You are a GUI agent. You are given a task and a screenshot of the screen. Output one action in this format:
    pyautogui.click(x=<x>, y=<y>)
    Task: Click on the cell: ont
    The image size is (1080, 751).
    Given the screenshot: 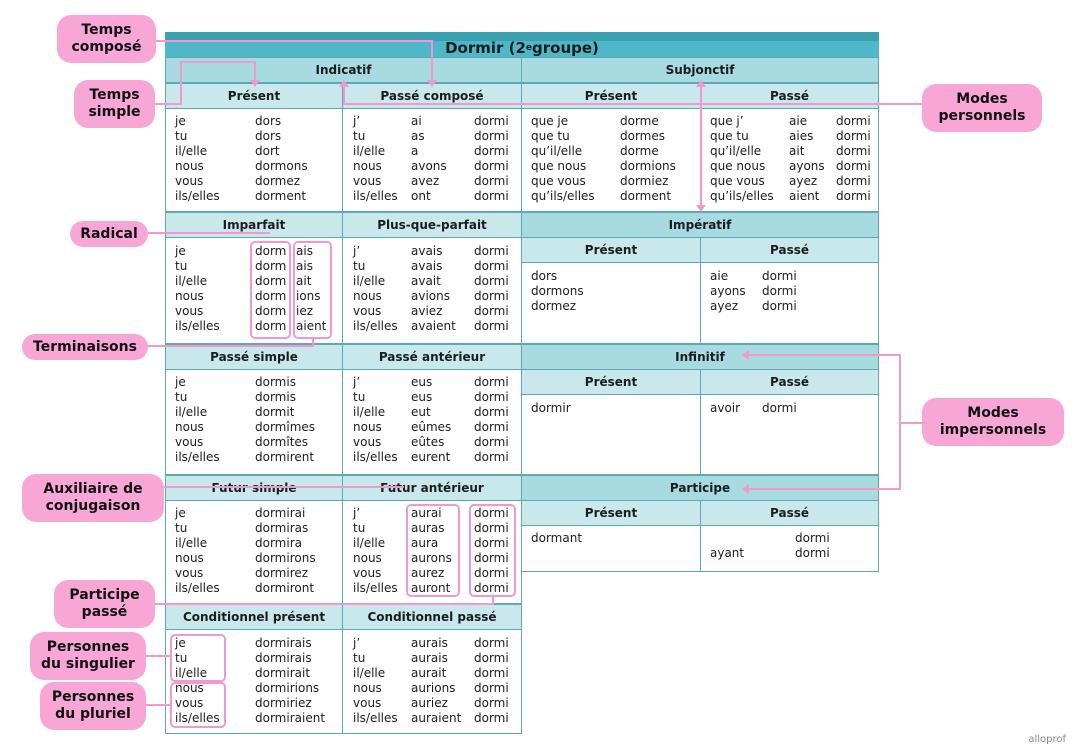 What is the action you would take?
    pyautogui.click(x=421, y=196)
    